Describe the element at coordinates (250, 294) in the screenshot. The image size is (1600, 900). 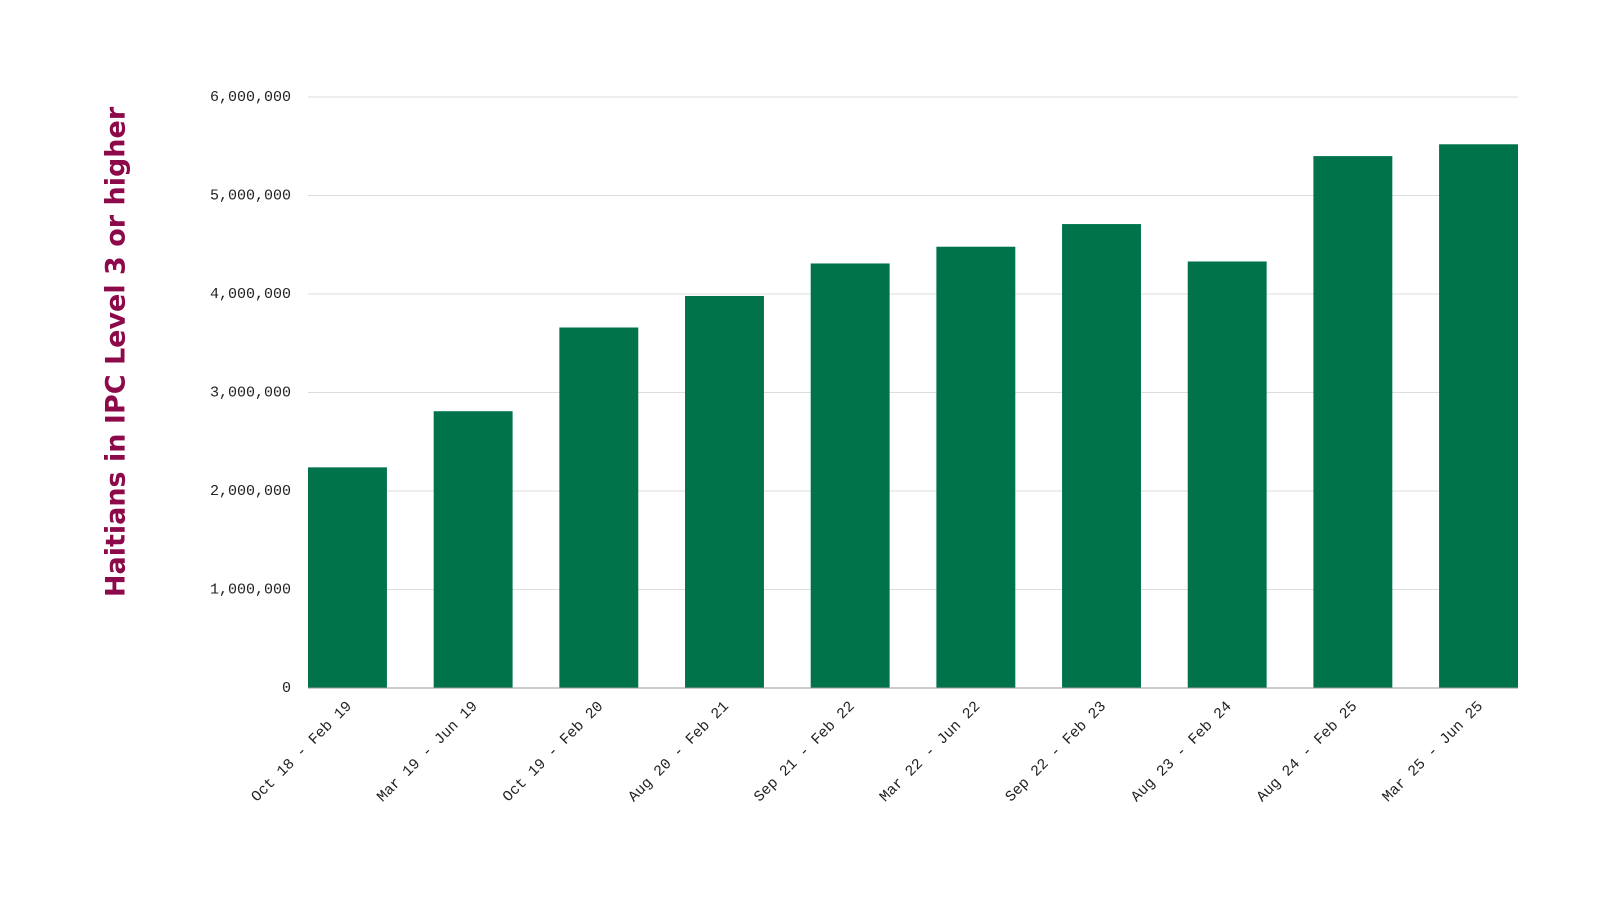
I see `y-tick-label: 4,000,000` at that location.